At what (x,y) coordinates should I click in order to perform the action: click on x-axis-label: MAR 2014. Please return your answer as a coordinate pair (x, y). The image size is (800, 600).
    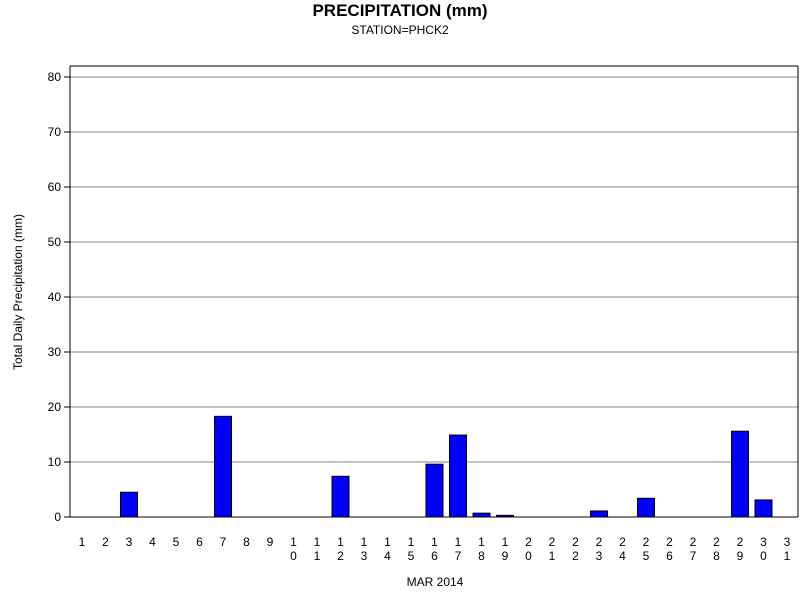
    Looking at the image, I should click on (435, 582).